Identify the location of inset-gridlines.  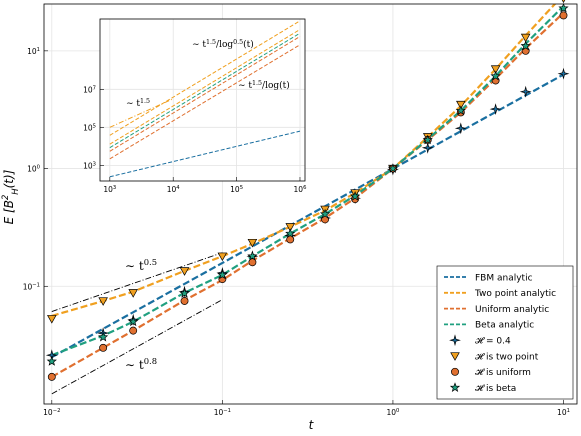
(202, 100).